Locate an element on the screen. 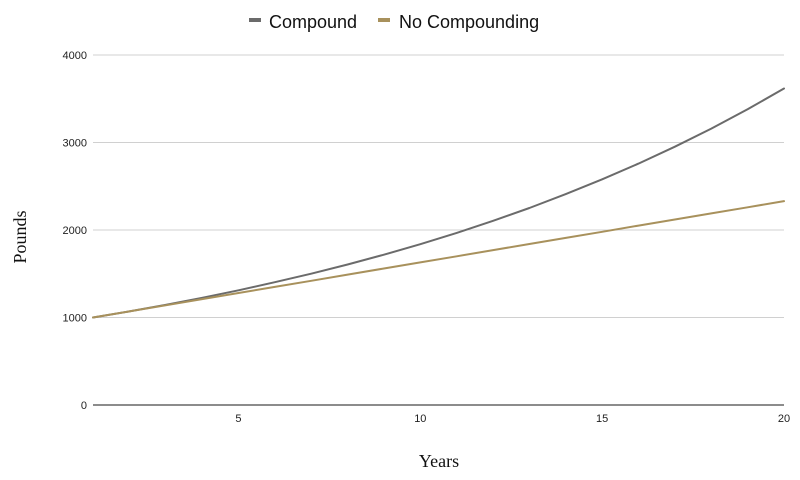 The image size is (800, 480). y-tick-label: 0 is located at coordinates (84, 406).